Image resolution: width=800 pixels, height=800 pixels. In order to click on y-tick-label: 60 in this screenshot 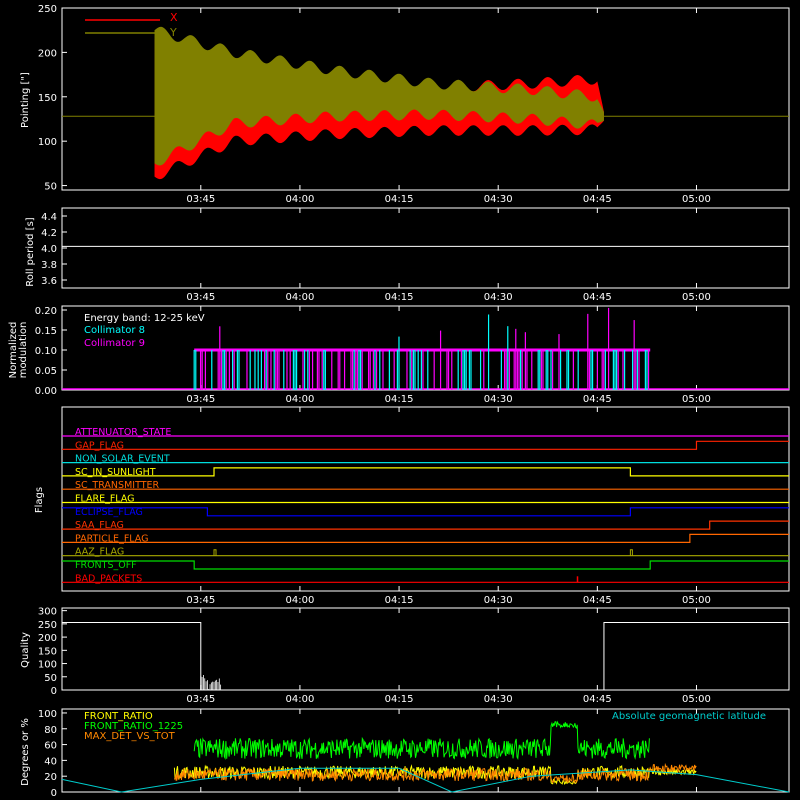, I will do `click(50, 746)`.